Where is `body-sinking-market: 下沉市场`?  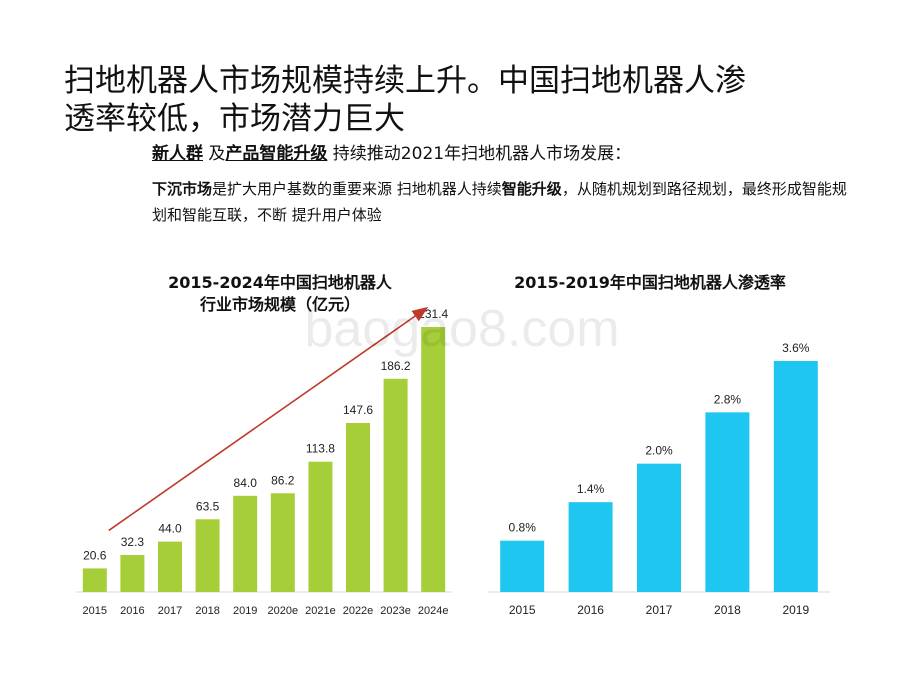 body-sinking-market: 下沉市场 is located at coordinates (182, 189).